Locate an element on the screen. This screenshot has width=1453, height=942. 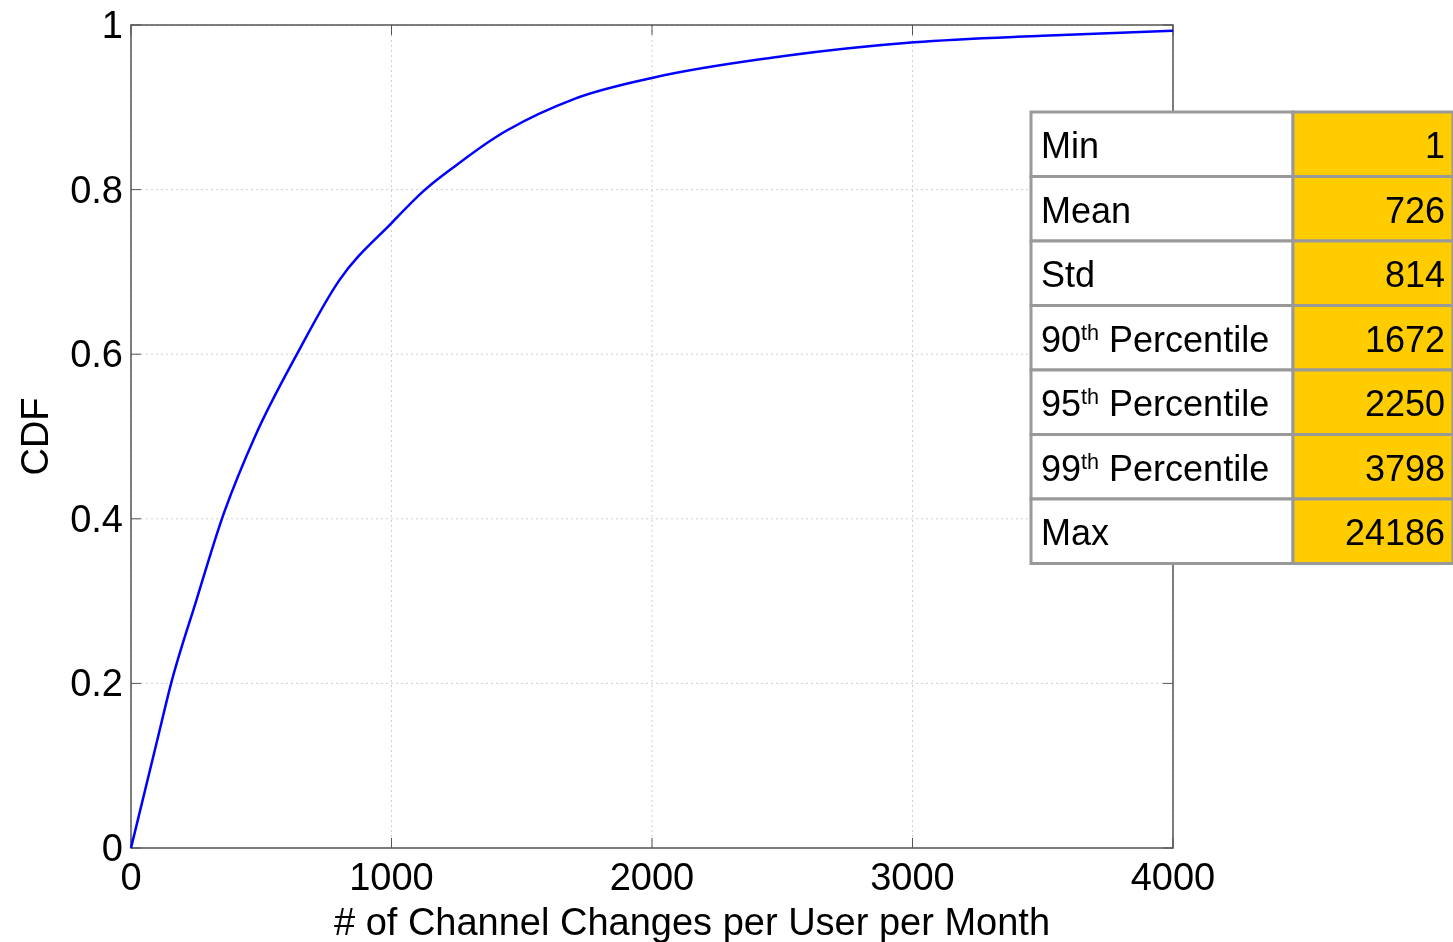
category-label: Mean is located at coordinates (1086, 210).